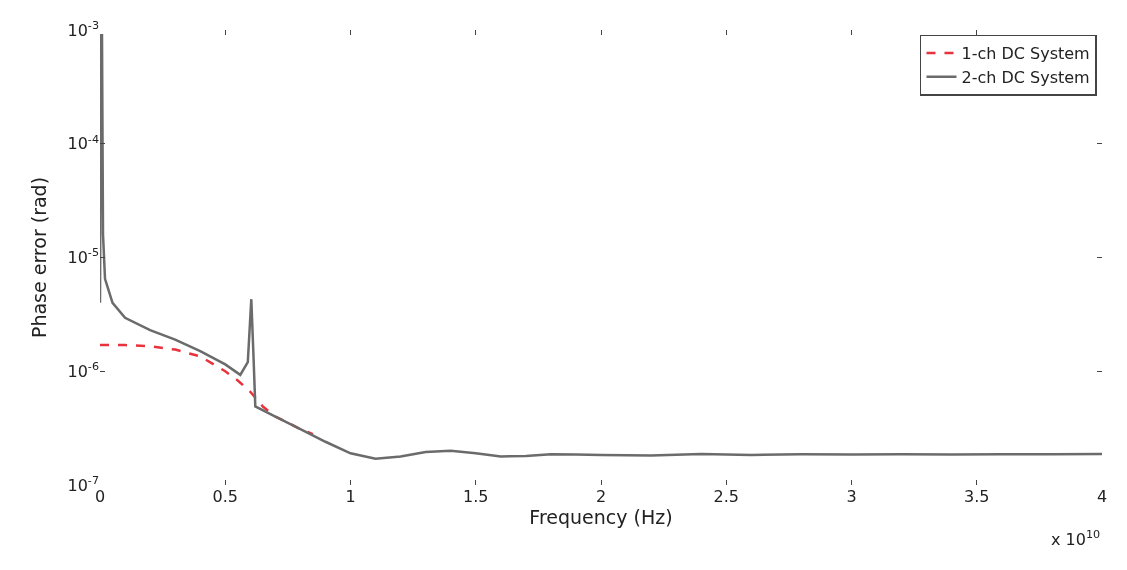 Image resolution: width=1127 pixels, height=570 pixels. Describe the element at coordinates (83, 370) in the screenshot. I see `y-tick-label: 10$^{-6}$` at that location.